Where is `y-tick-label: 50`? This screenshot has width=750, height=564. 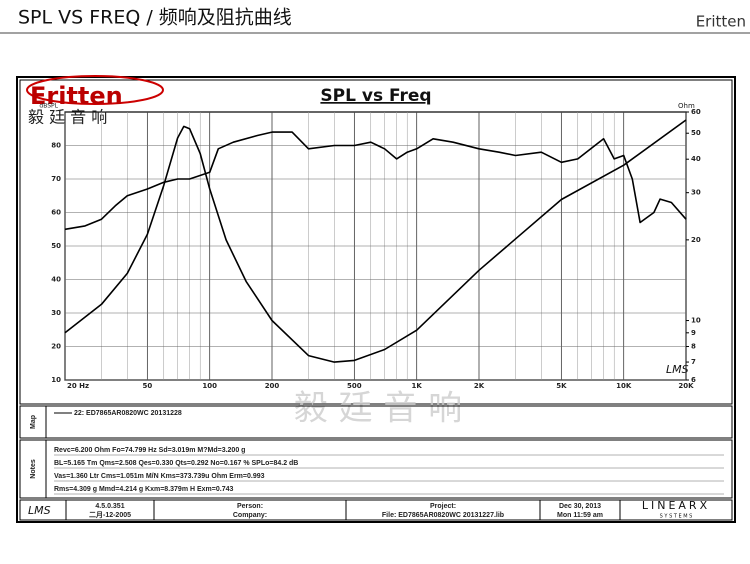 y-tick-label: 50 is located at coordinates (56, 246).